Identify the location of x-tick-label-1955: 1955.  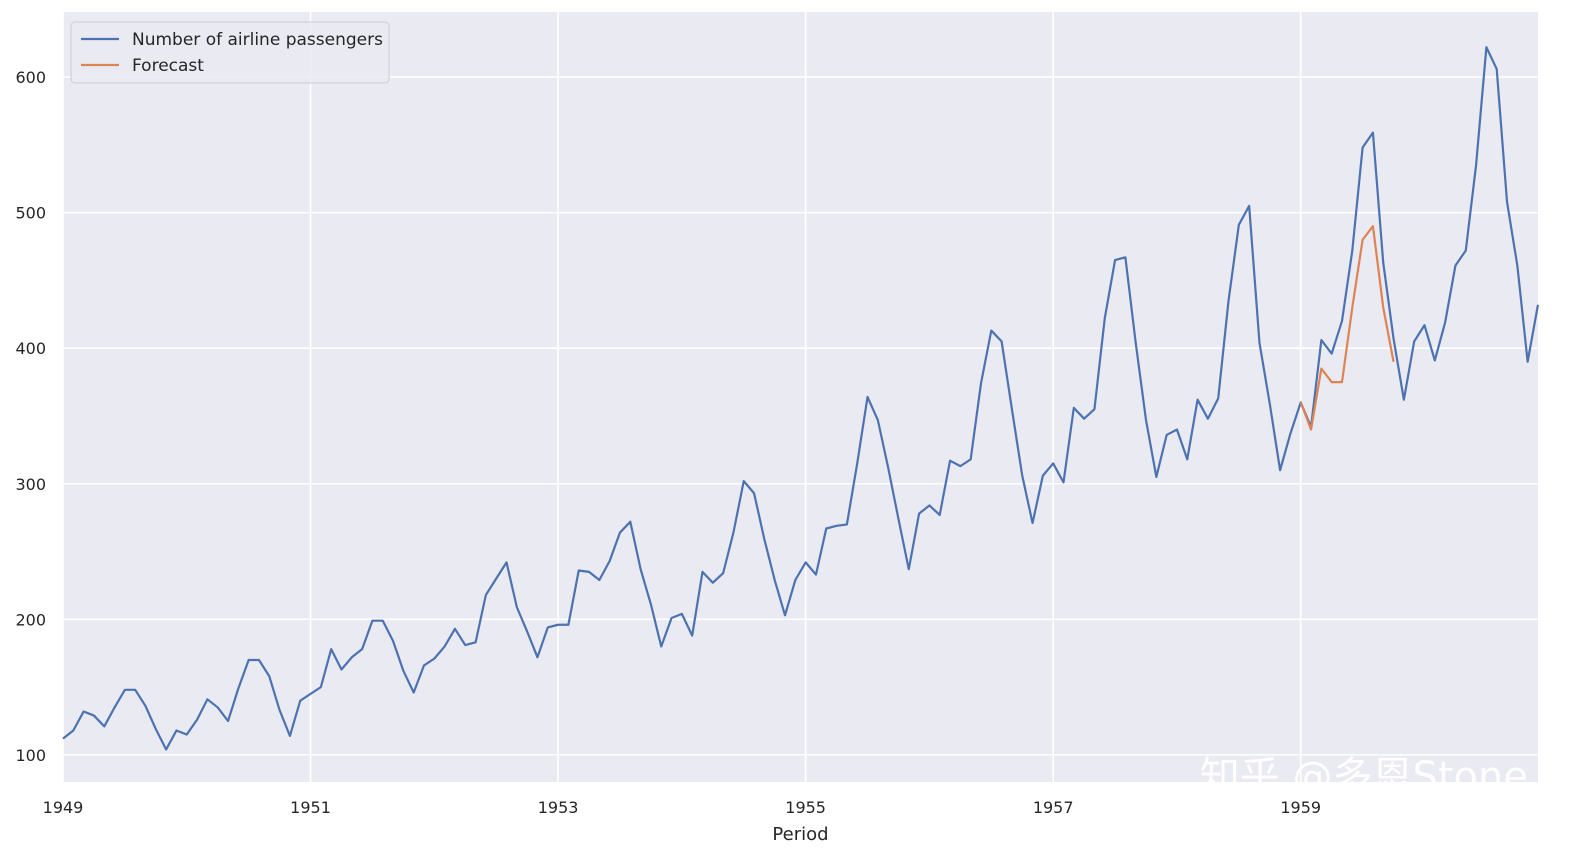
(805, 807).